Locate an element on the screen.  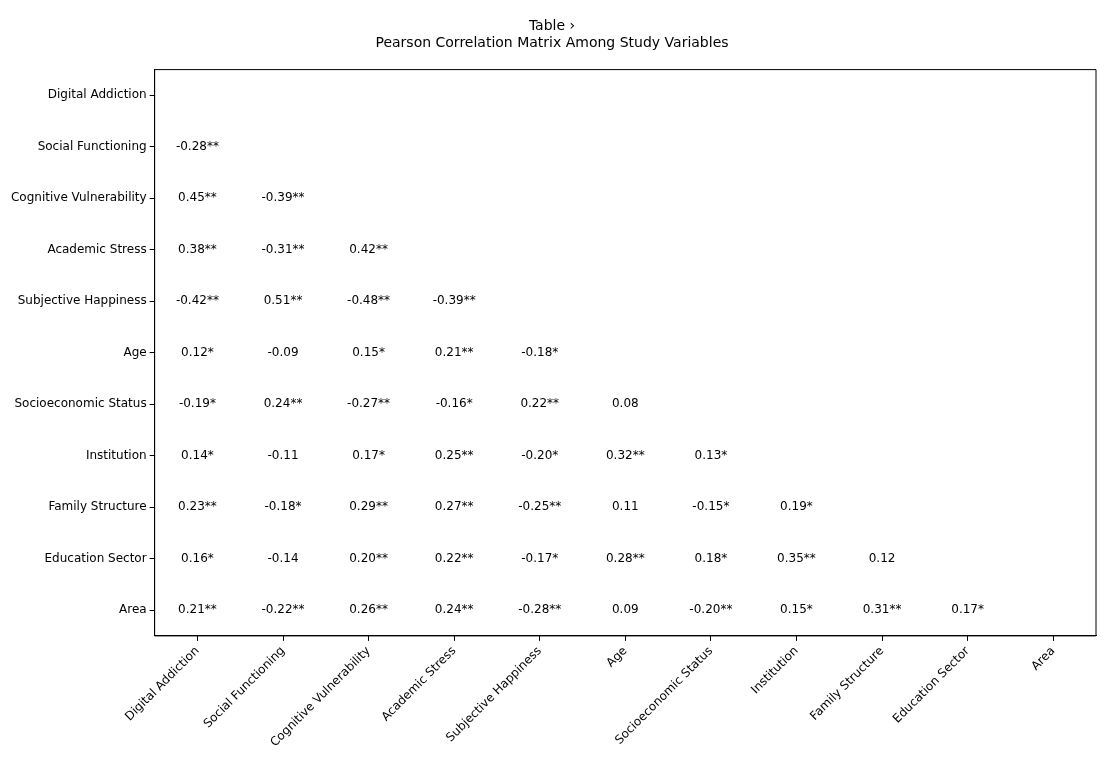
y-tick-label: Social Functioning is located at coordinates (92, 145).